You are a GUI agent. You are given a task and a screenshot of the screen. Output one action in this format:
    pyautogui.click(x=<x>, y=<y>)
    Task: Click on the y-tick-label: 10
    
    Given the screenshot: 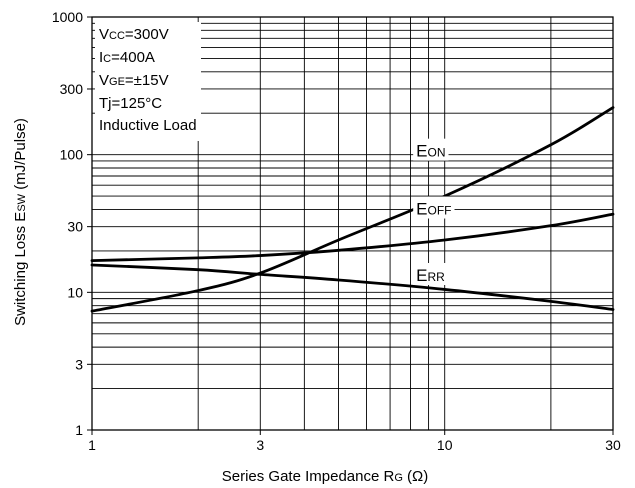 What is the action you would take?
    pyautogui.click(x=75, y=292)
    